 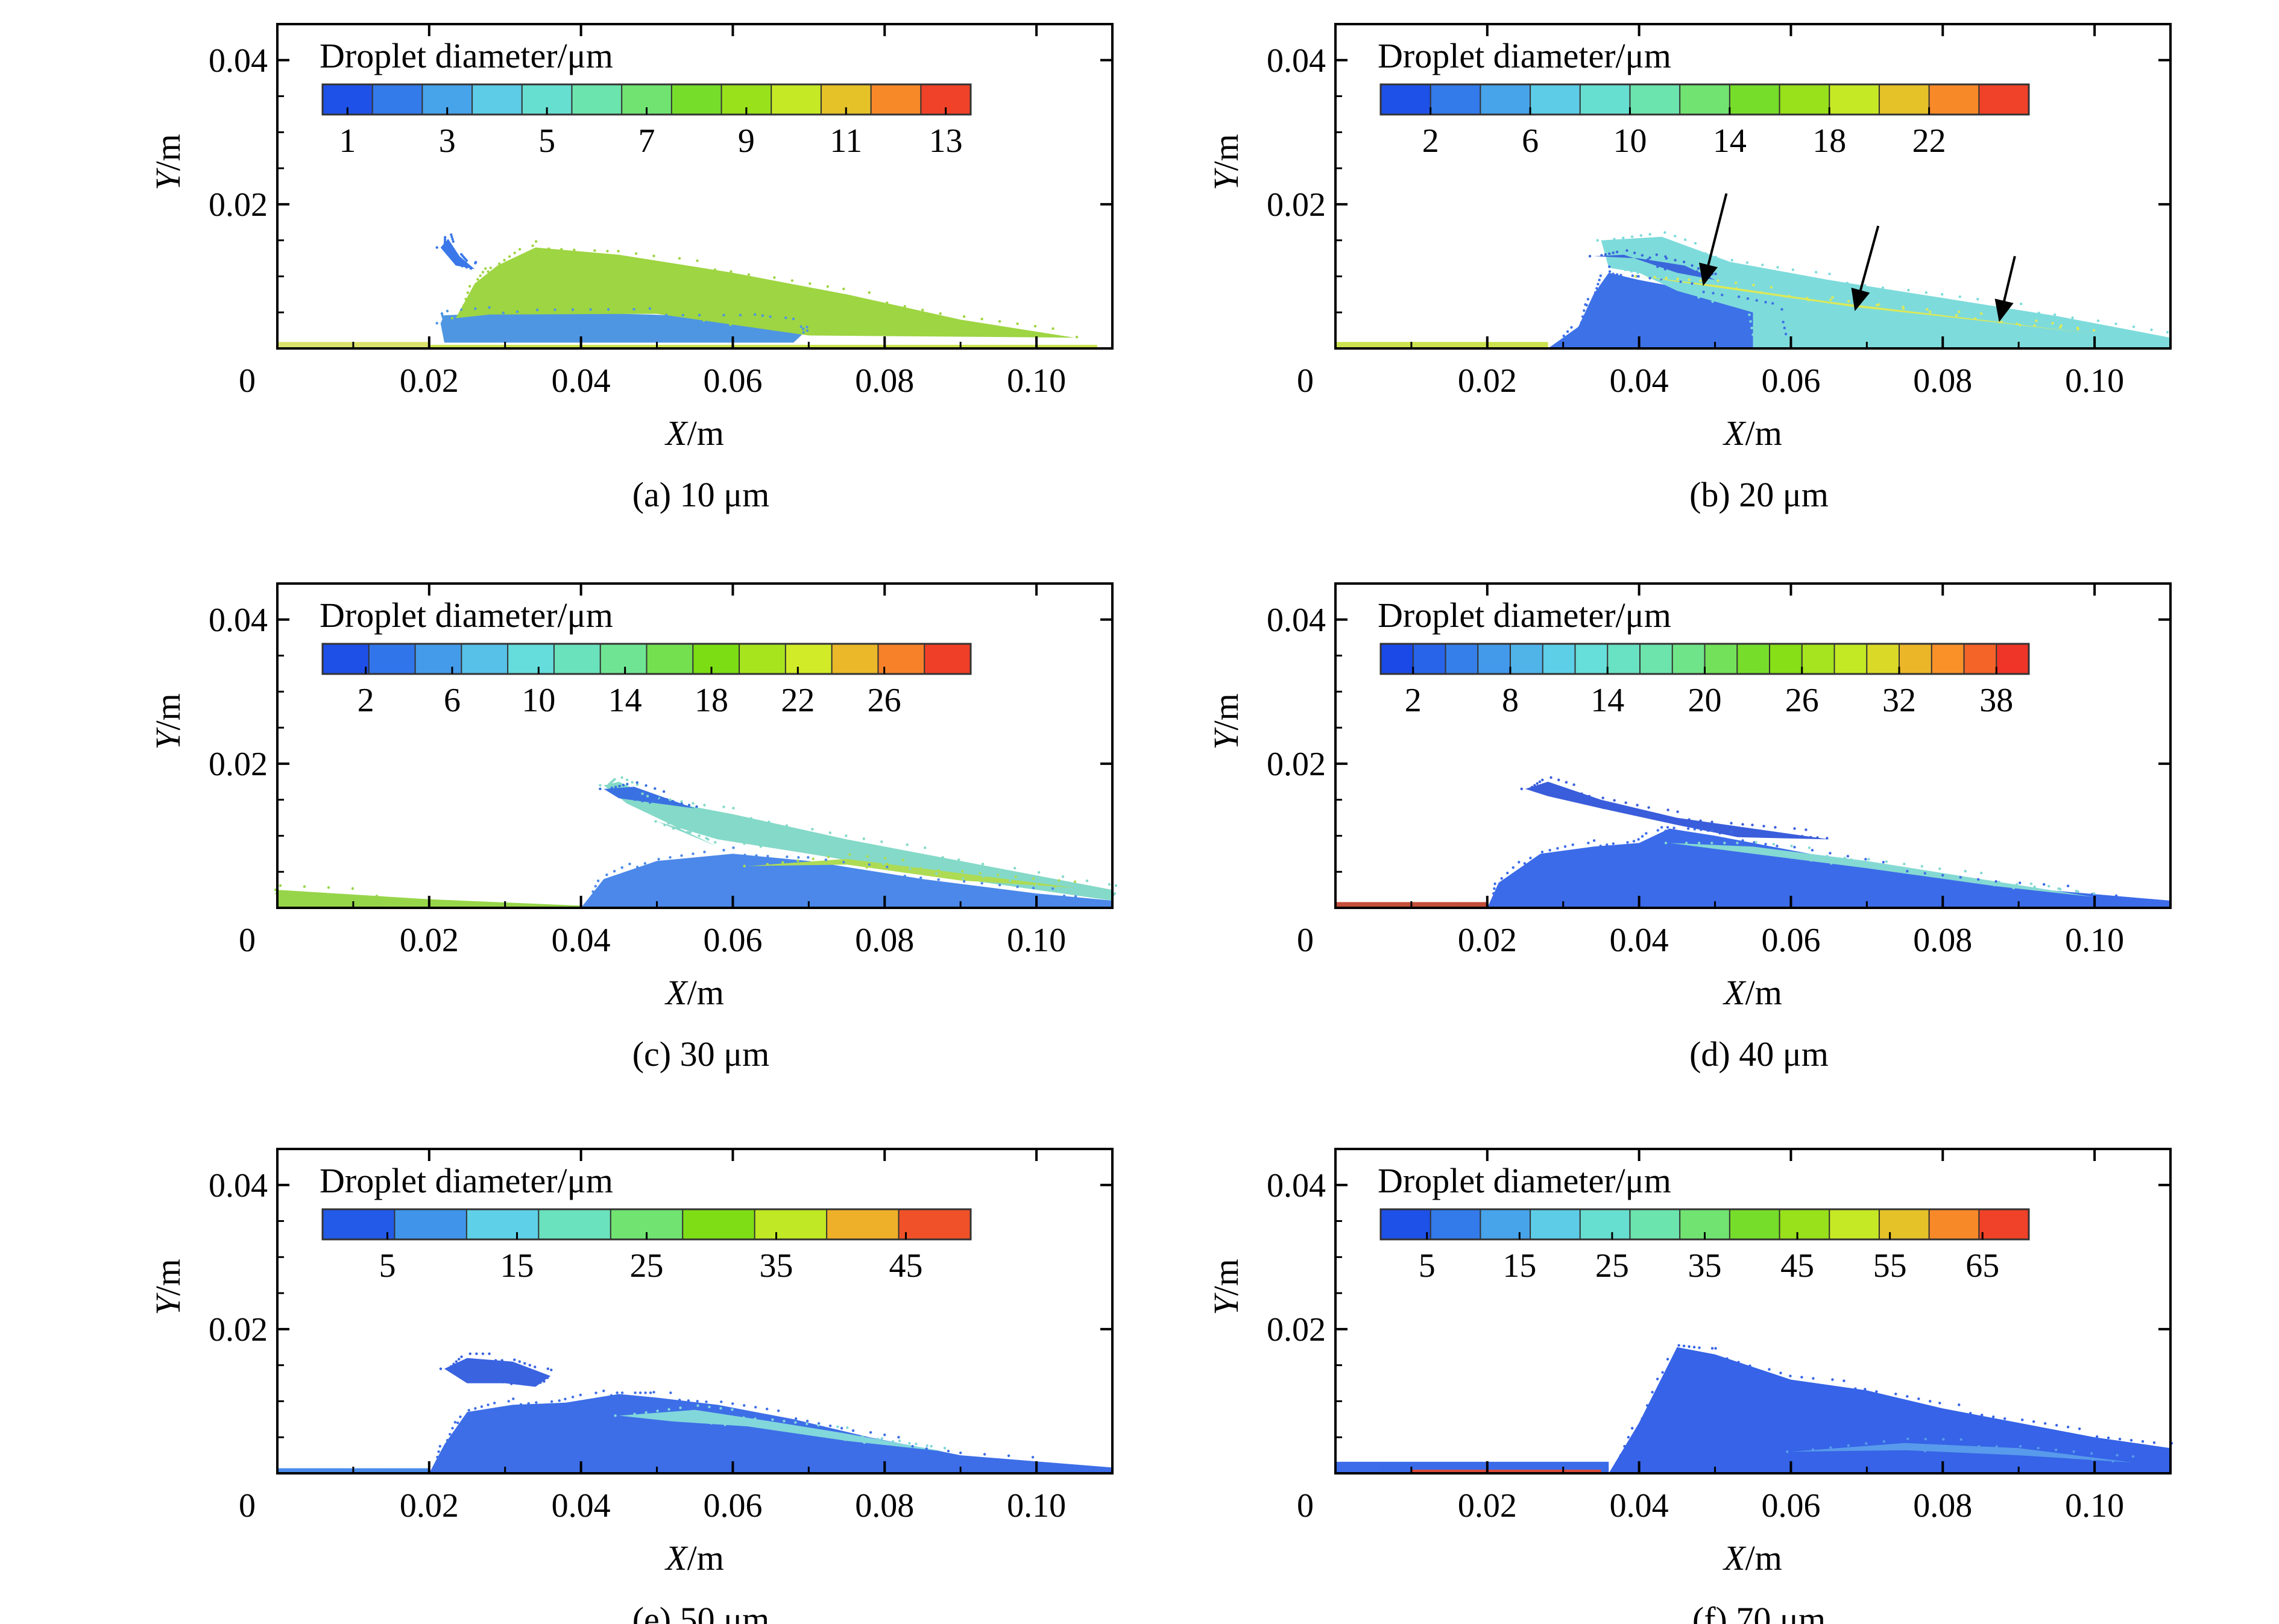 I want to click on colorbar-title: Droplet diameter/μm, so click(x=1524, y=1180).